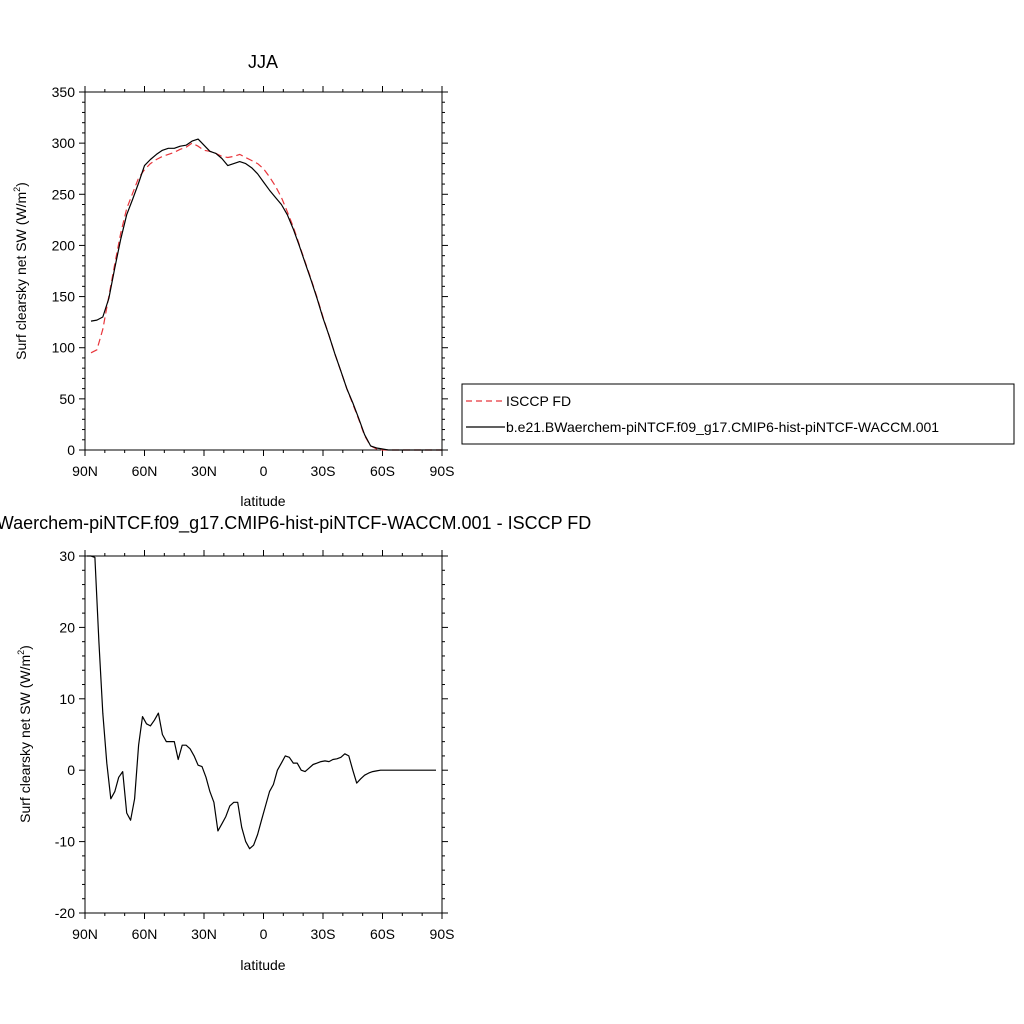  Describe the element at coordinates (67, 627) in the screenshot. I see `y-tick-label: 20` at that location.